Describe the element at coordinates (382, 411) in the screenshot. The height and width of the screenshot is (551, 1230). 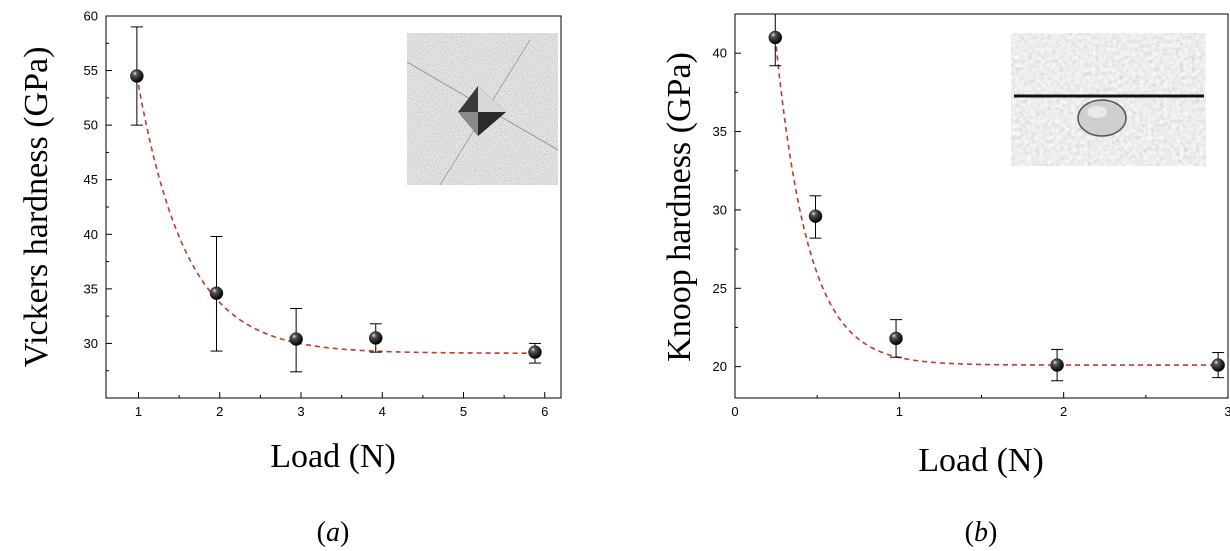
I see `x-tick-label: 4` at that location.